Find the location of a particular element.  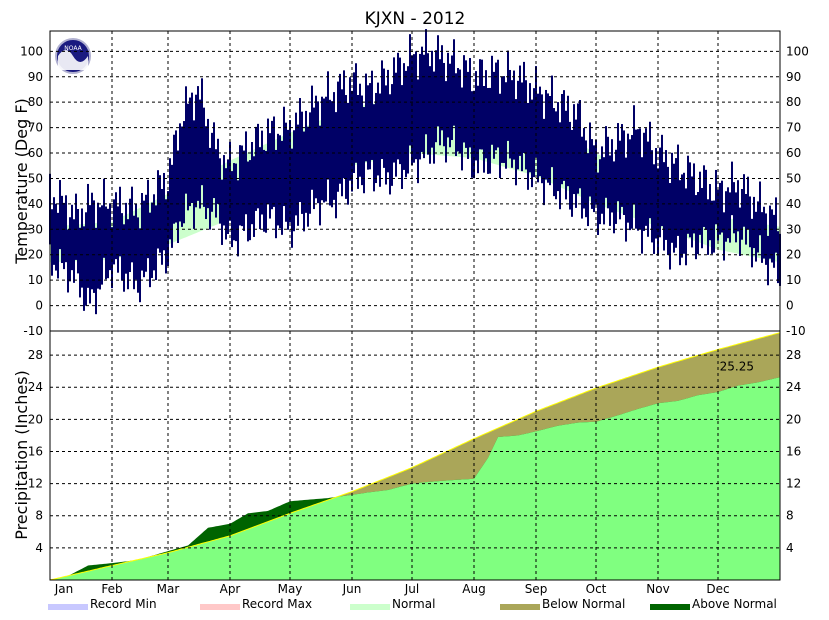

temperature-tick-label-left: 60 is located at coordinates (35, 153).